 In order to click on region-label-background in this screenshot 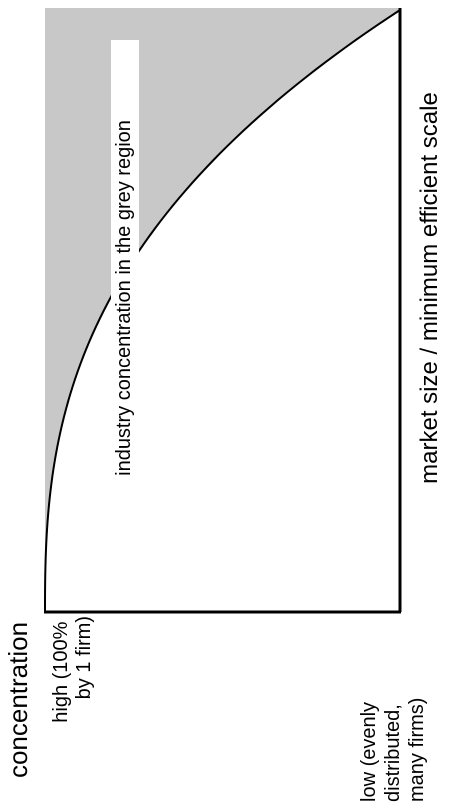, I will do `click(125, 298)`.